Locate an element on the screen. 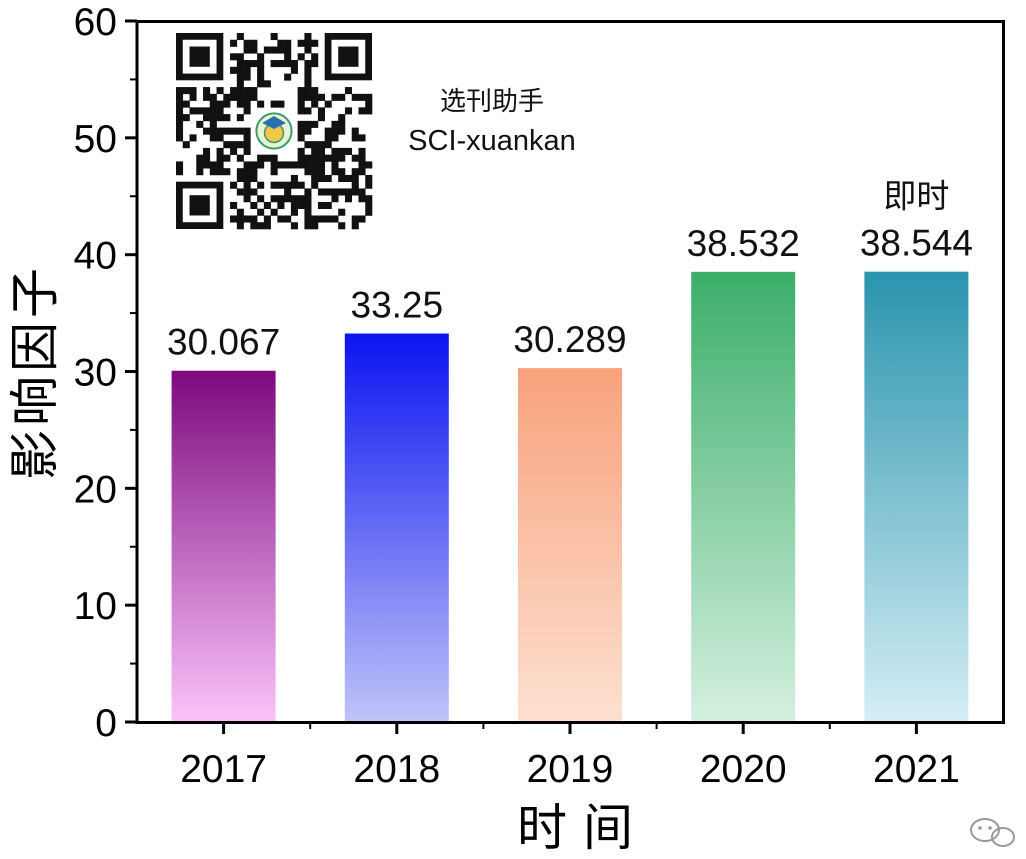  bar-2017 is located at coordinates (223, 546).